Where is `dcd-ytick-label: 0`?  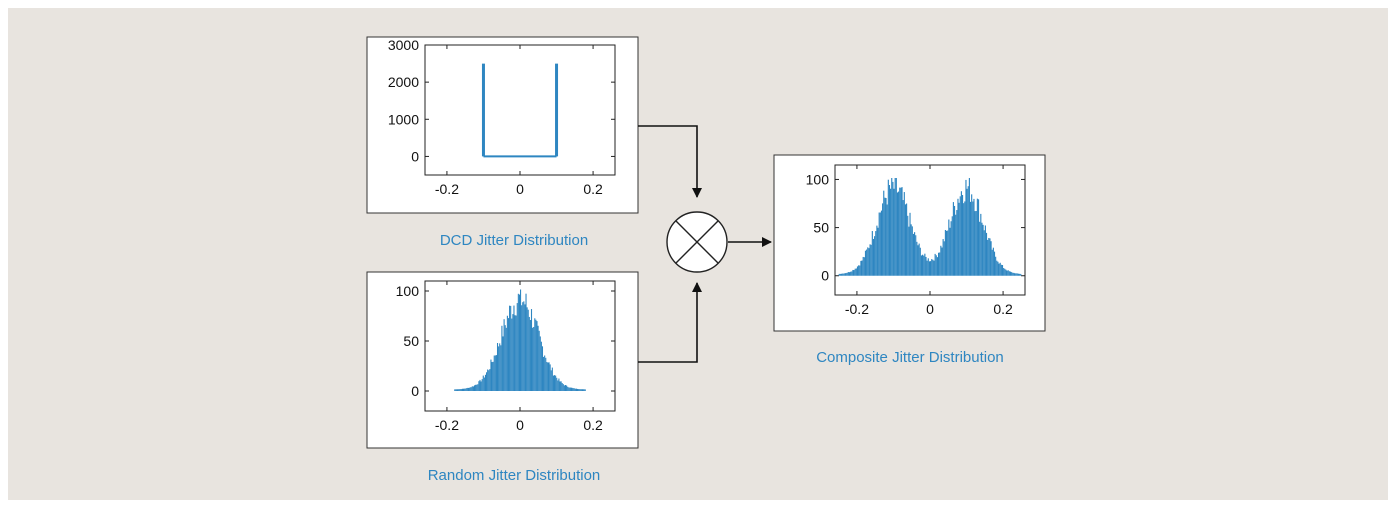 dcd-ytick-label: 0 is located at coordinates (415, 156).